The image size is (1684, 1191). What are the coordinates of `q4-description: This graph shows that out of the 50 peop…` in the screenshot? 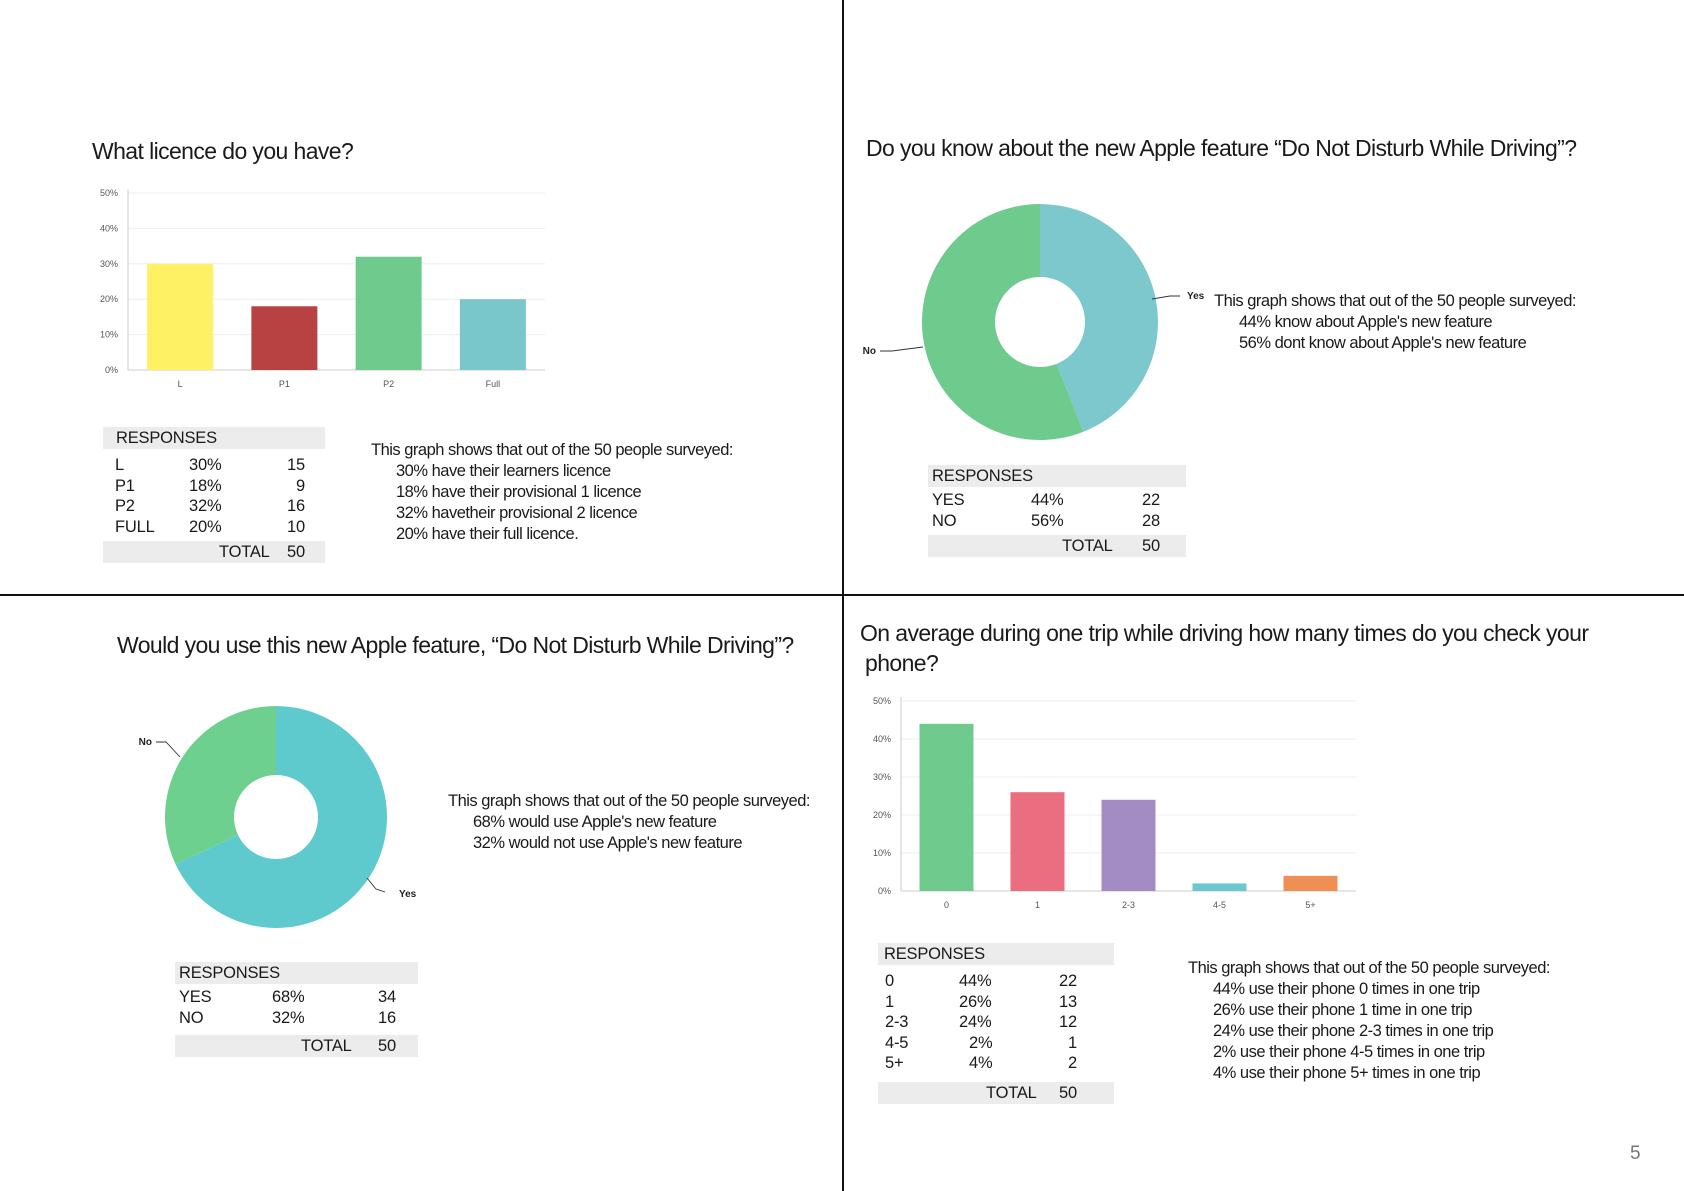 It's located at (1369, 1021).